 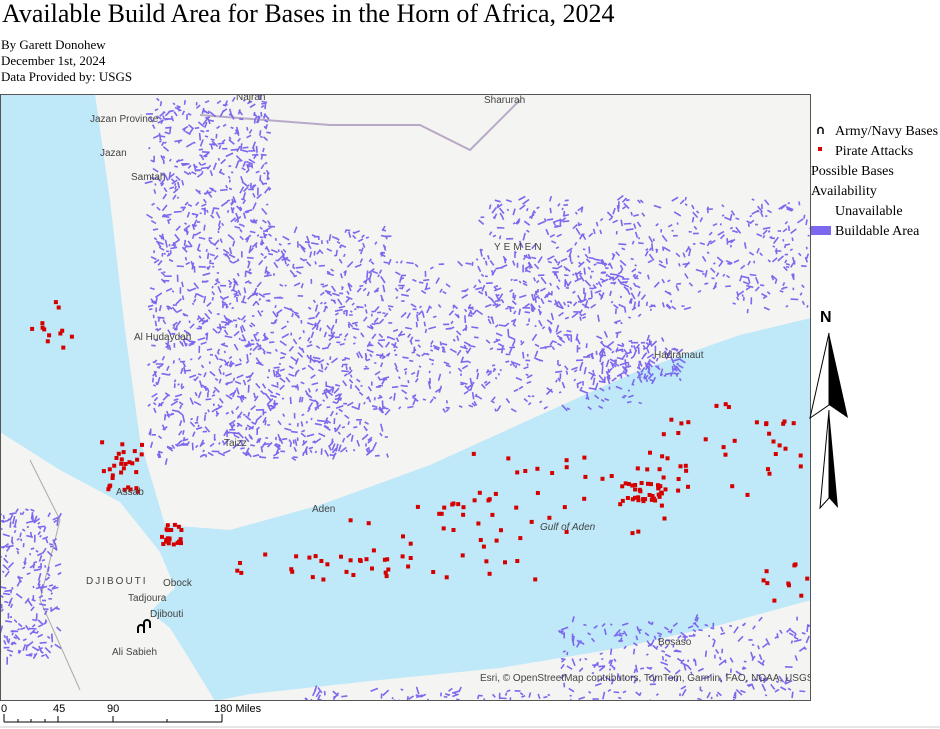 I want to click on legend-label: Possible Bases, so click(x=852, y=171).